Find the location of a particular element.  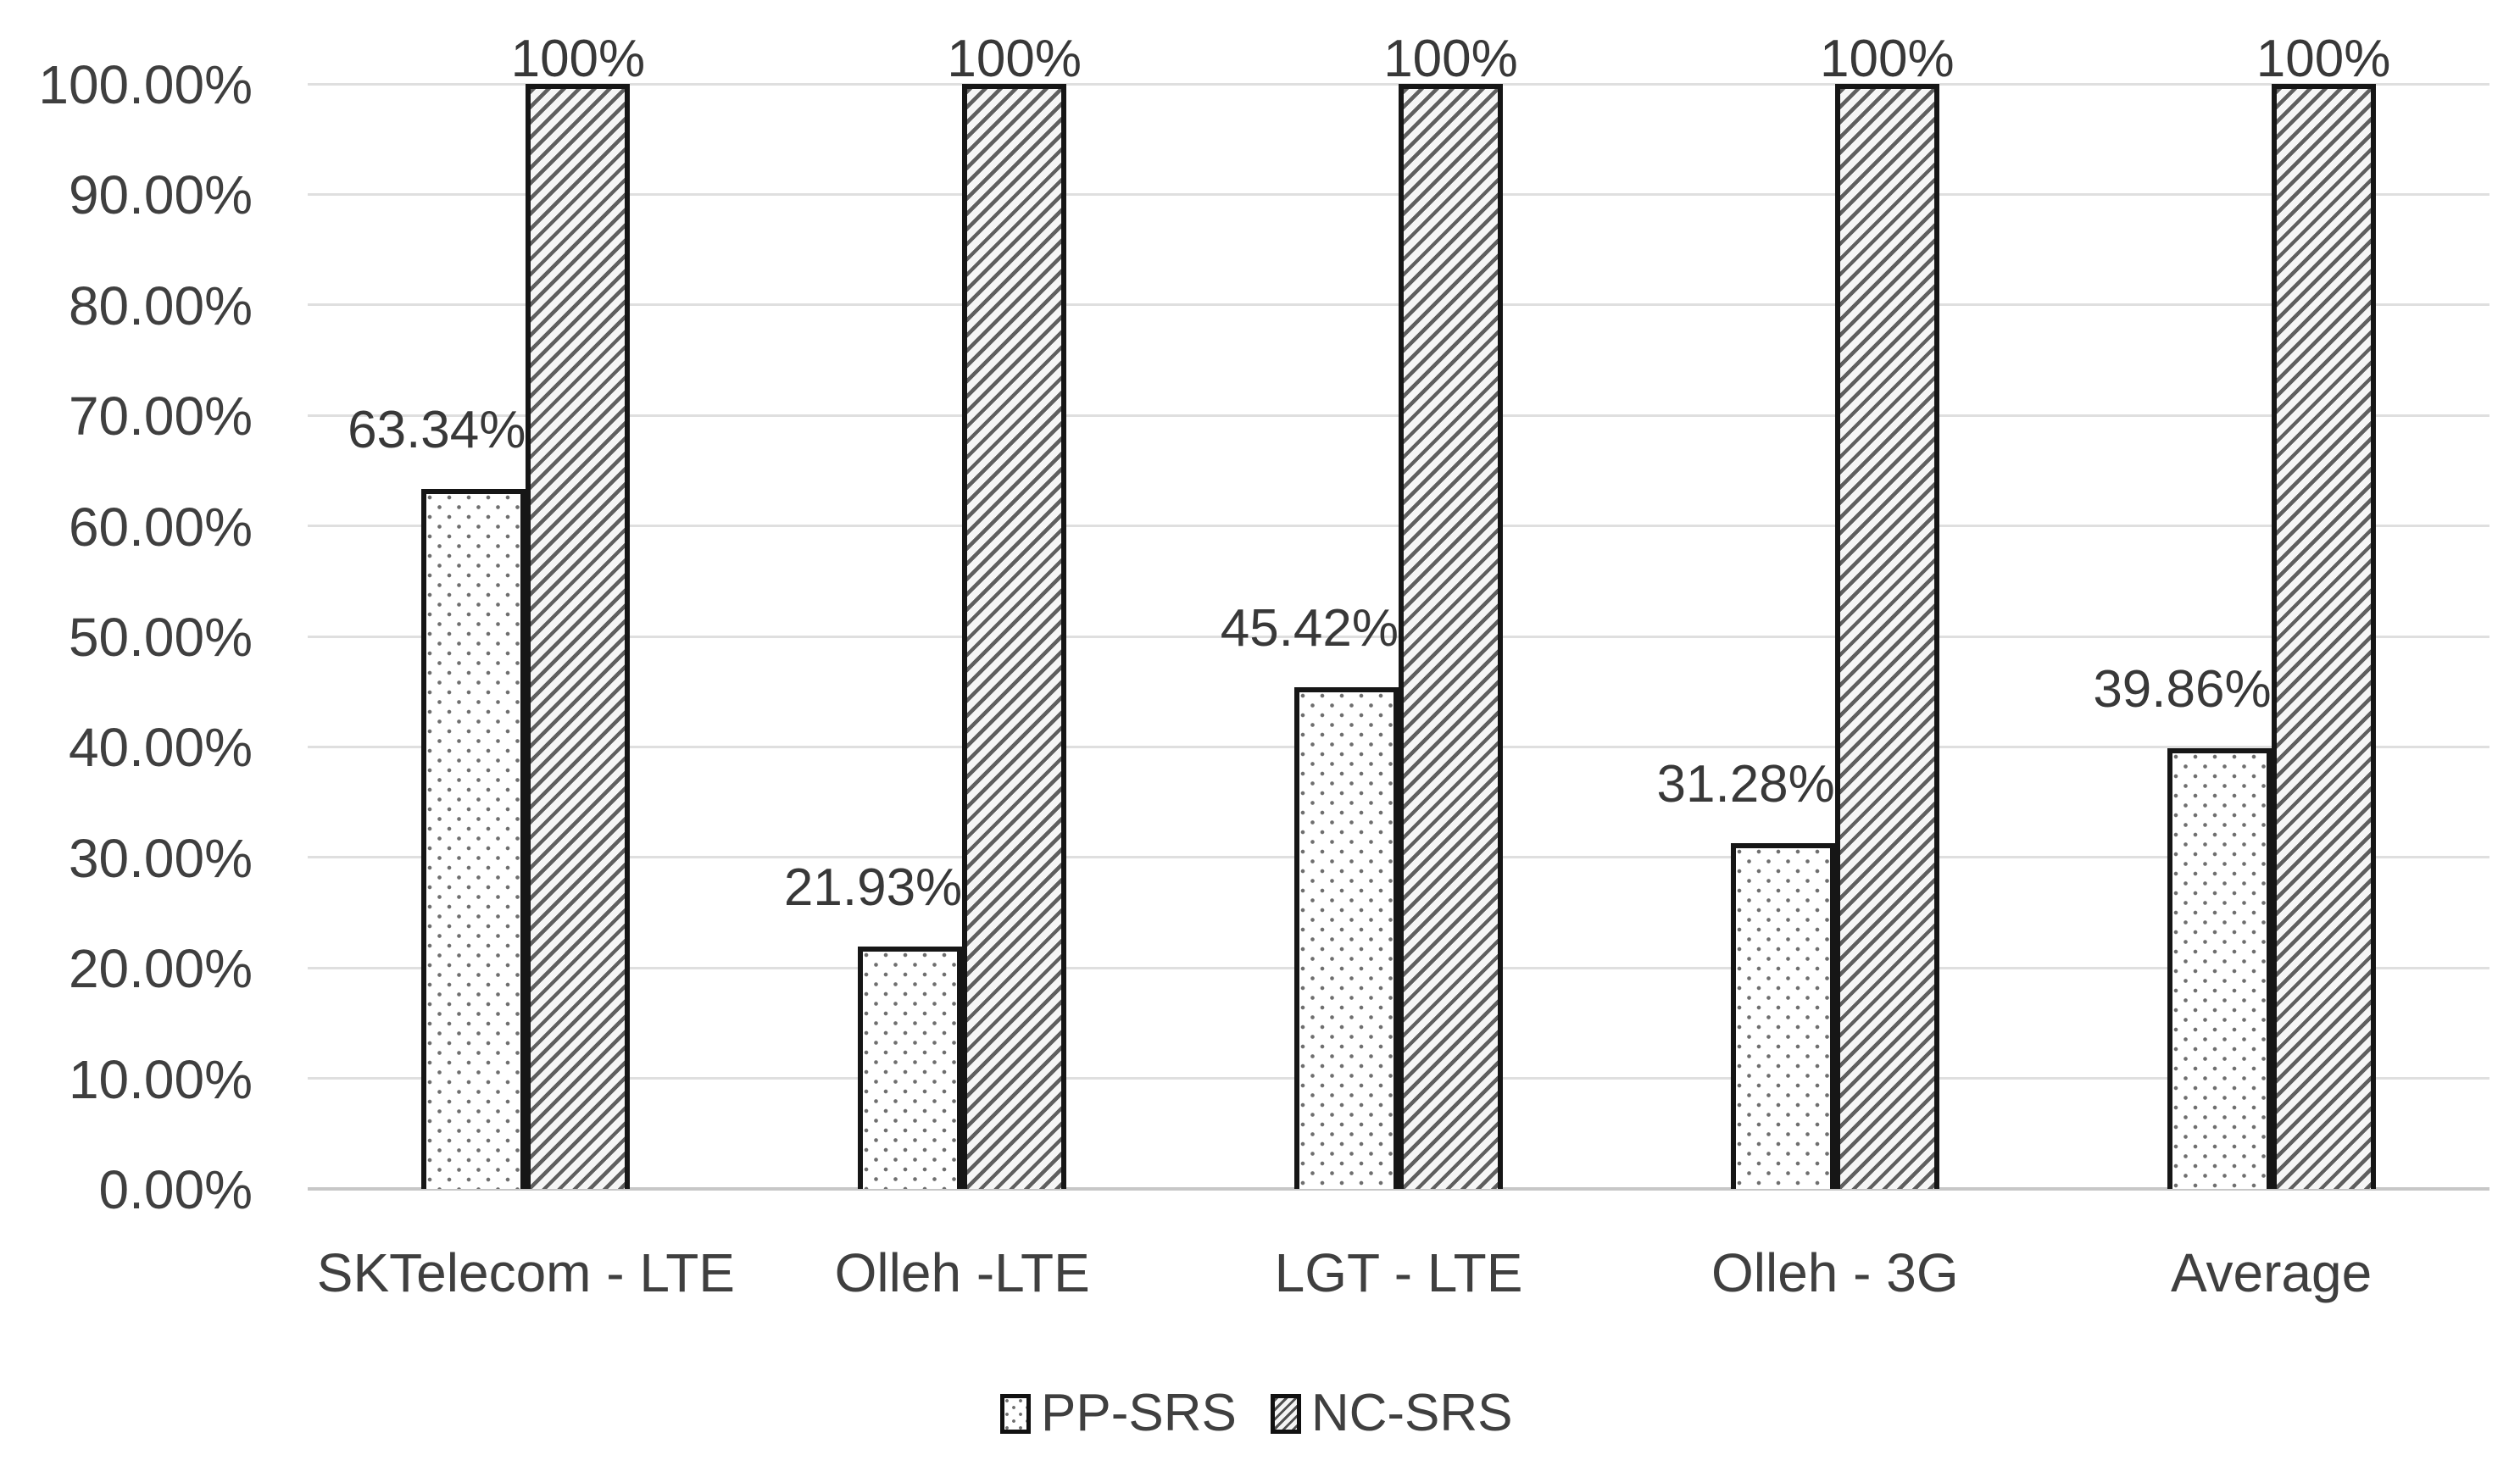

legend-label-nc-srs: NC-SRS is located at coordinates (1411, 1413).